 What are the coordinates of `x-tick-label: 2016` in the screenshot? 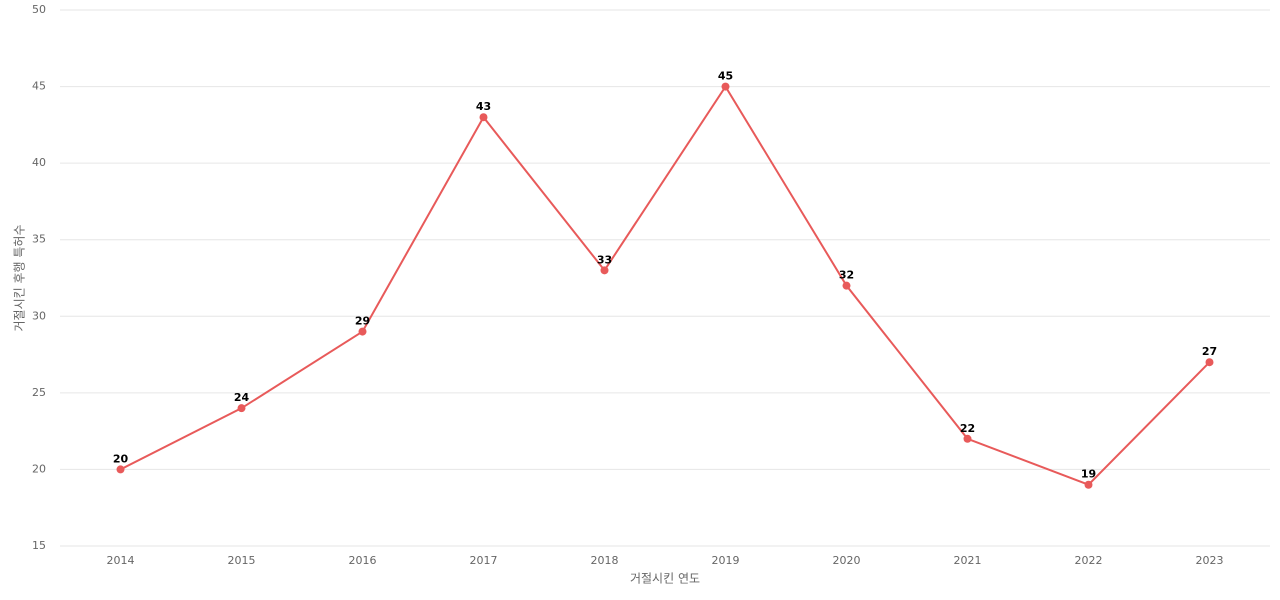 It's located at (363, 560).